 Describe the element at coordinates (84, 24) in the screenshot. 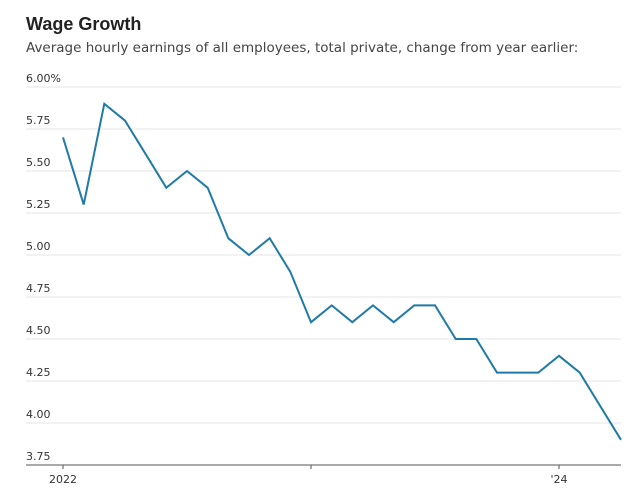

I see `chart-title: Wage Growth` at that location.